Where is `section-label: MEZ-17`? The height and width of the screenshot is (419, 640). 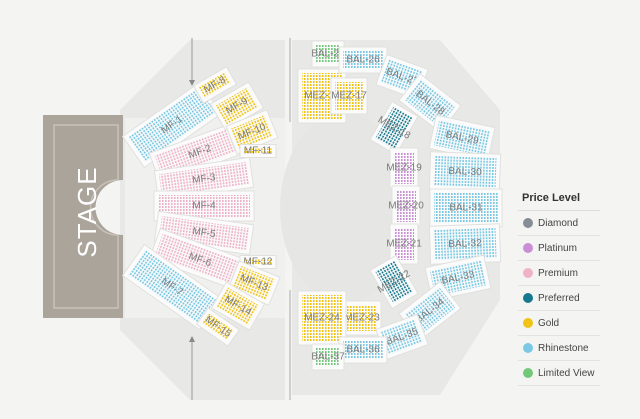 section-label: MEZ-17 is located at coordinates (349, 96).